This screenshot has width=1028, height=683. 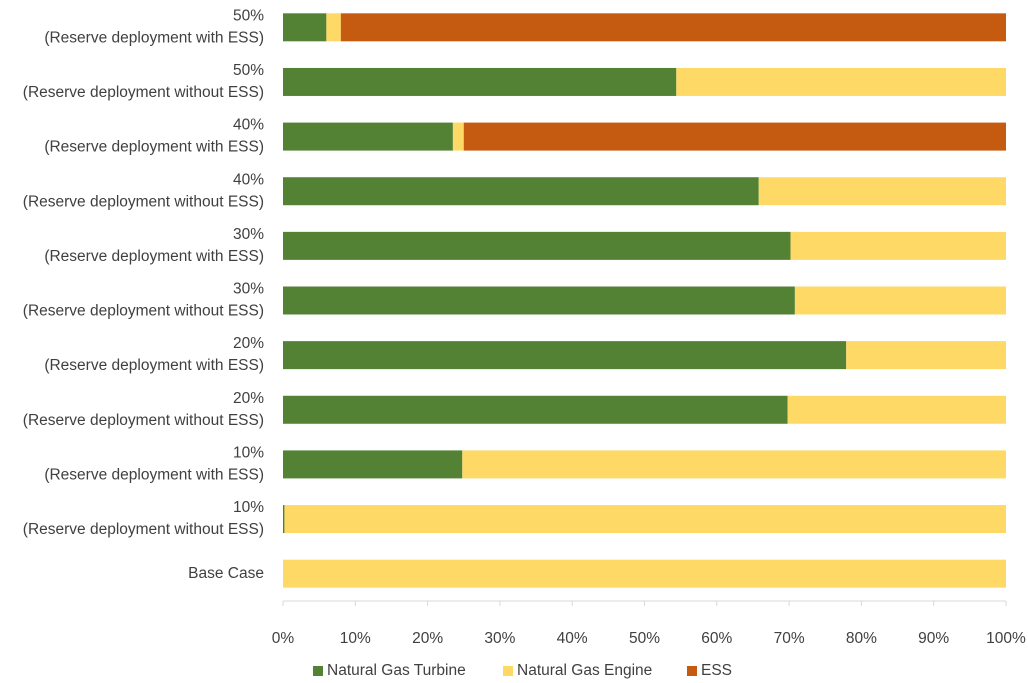 I want to click on x-axis-ticks: 0% 10% 20% 30% 40% 50% 60% 70% 80% 90% 100%, so click(x=649, y=624).